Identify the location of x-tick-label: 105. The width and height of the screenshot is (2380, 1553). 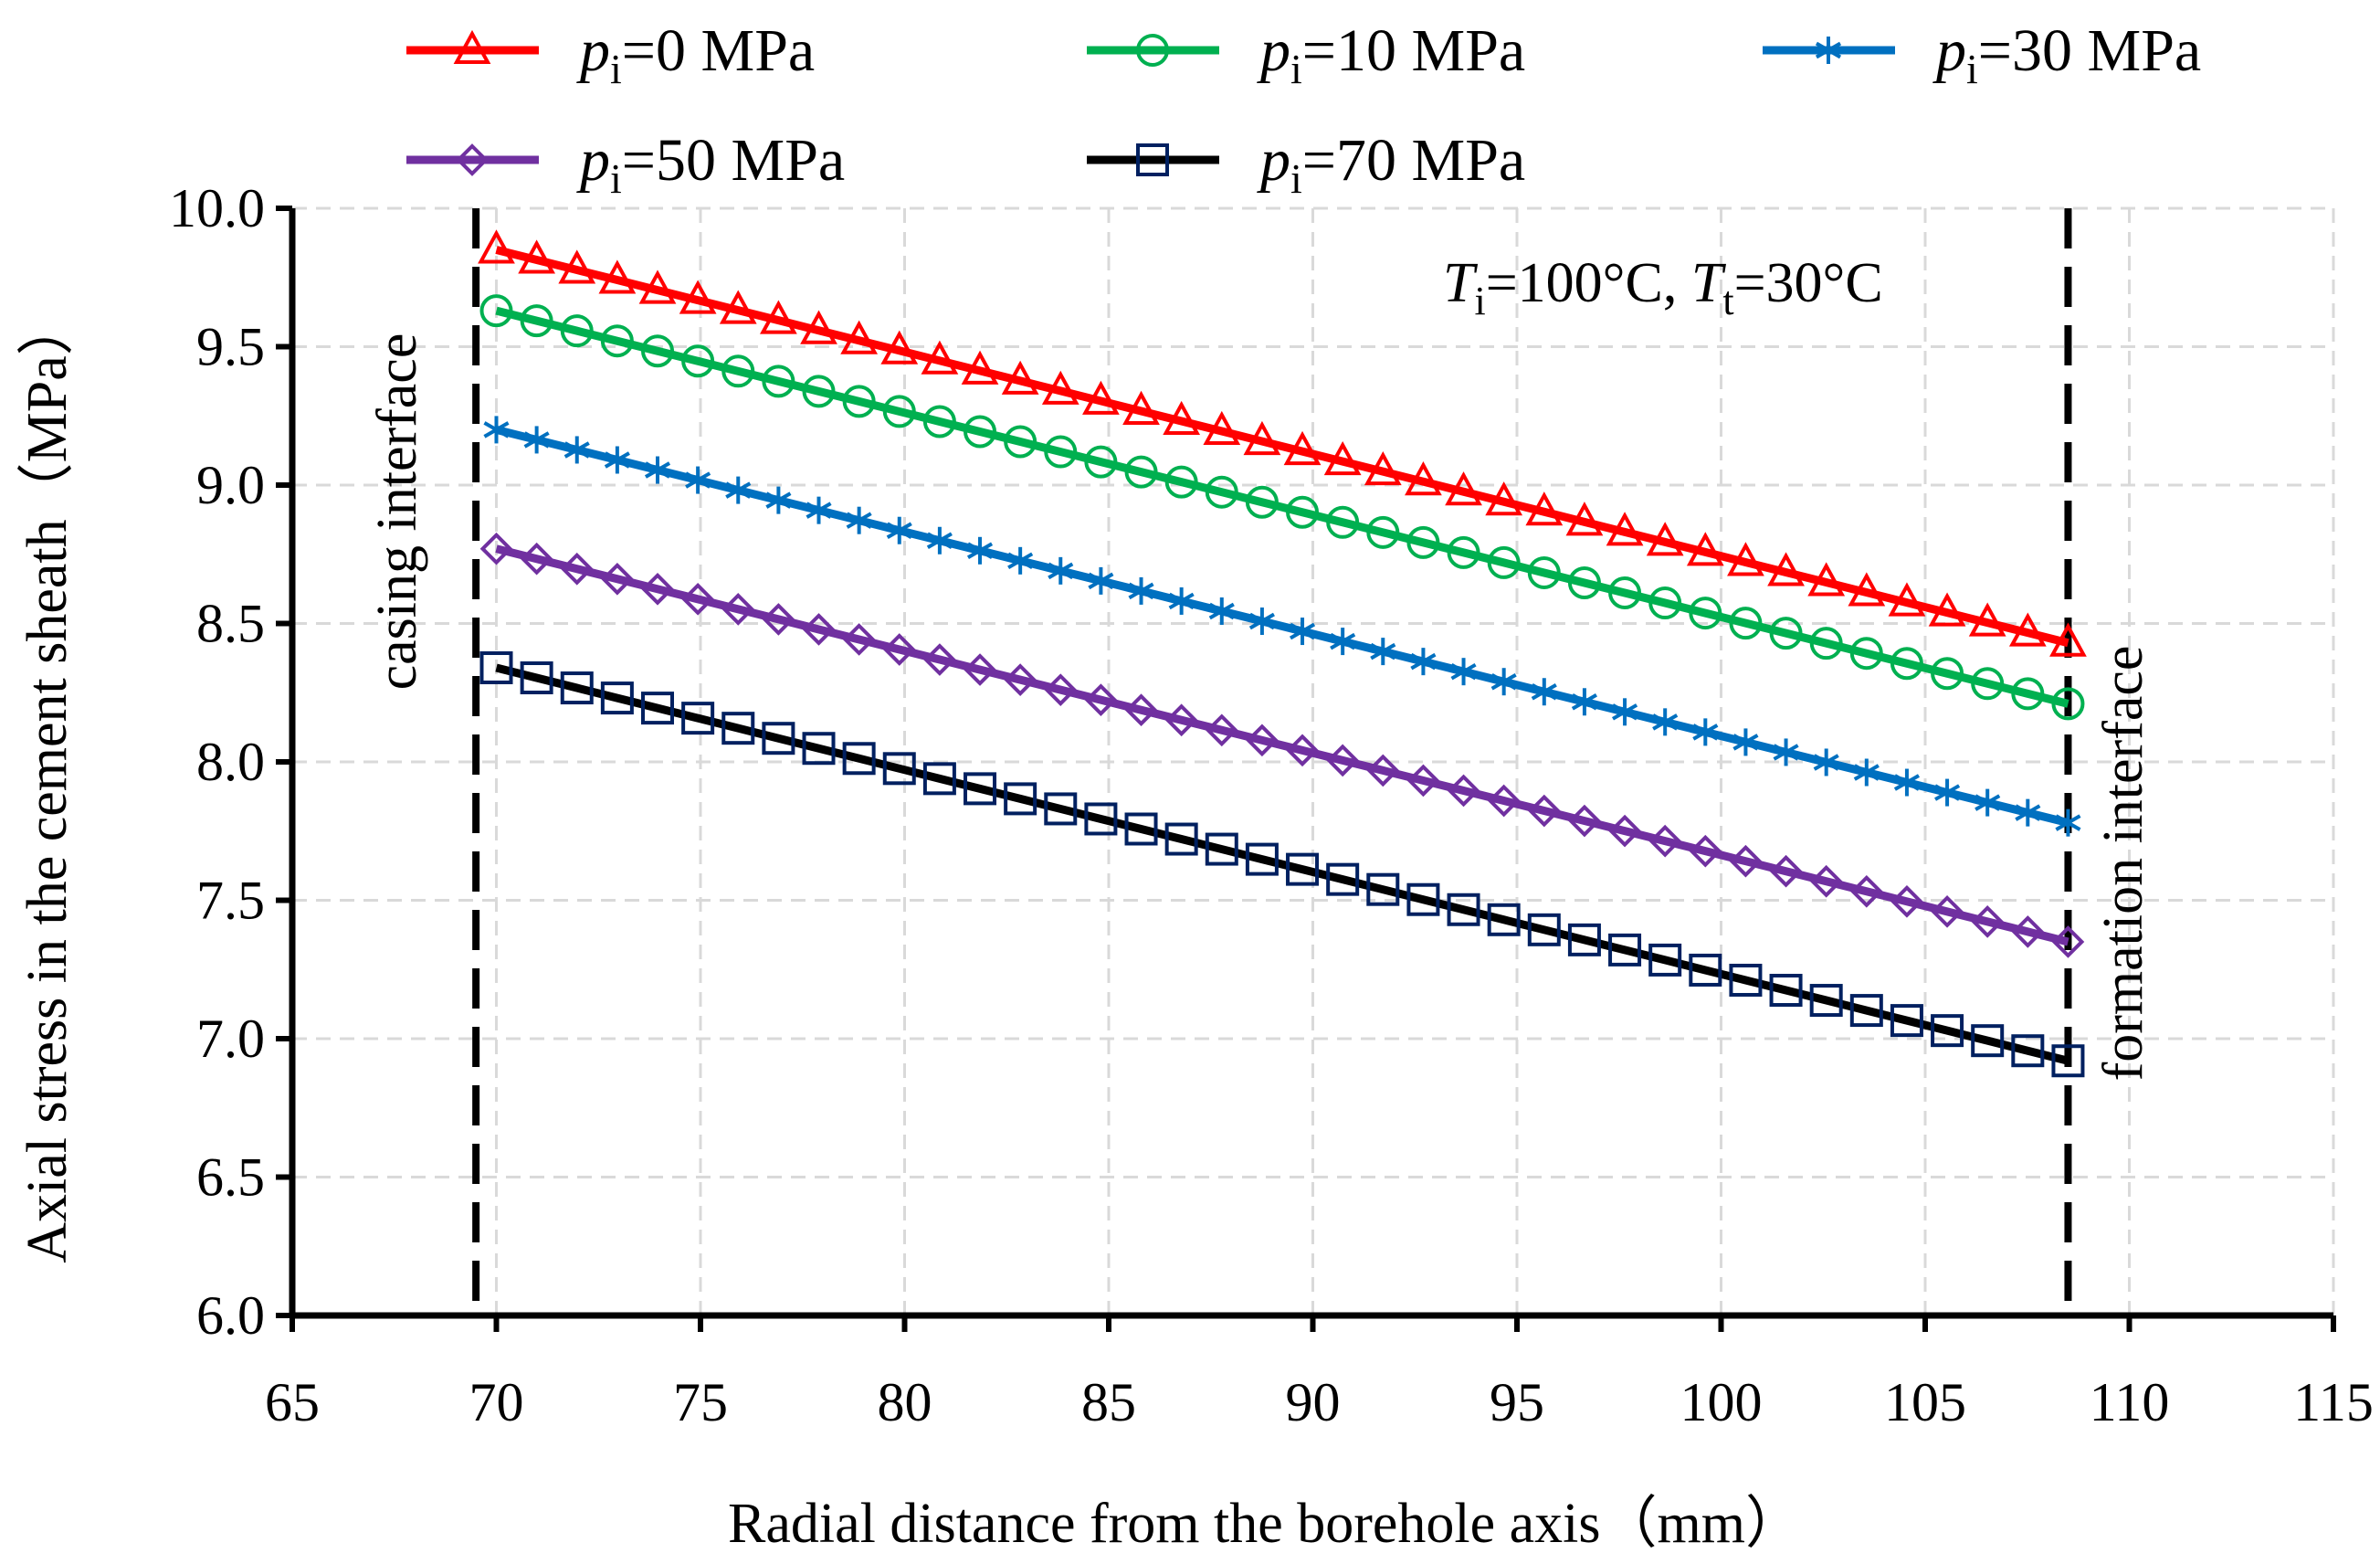
(1925, 1402).